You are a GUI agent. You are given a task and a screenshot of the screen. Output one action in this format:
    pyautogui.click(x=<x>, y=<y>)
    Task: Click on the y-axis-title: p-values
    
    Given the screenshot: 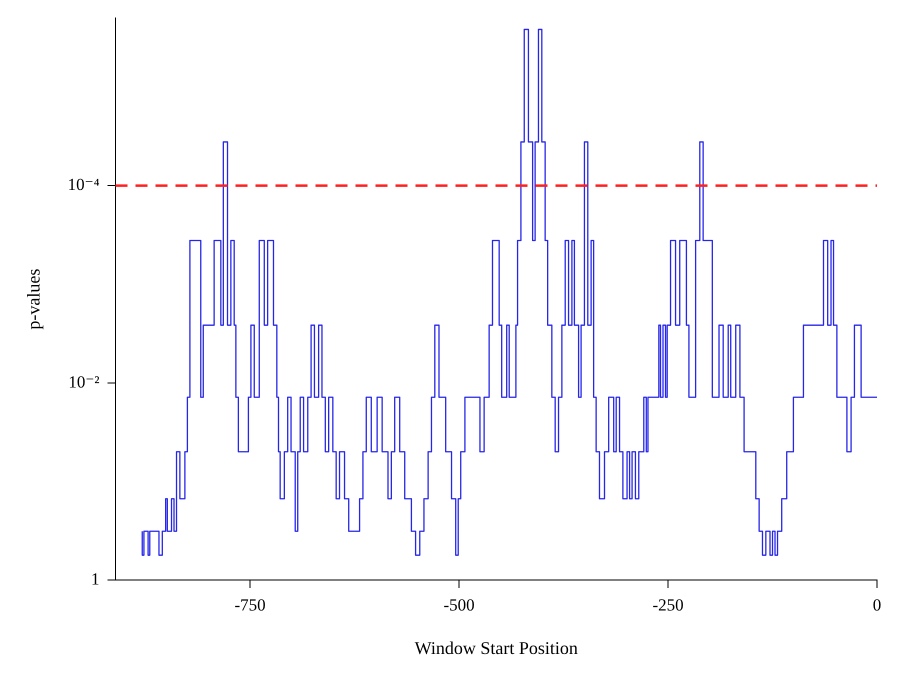 What is the action you would take?
    pyautogui.click(x=34, y=299)
    